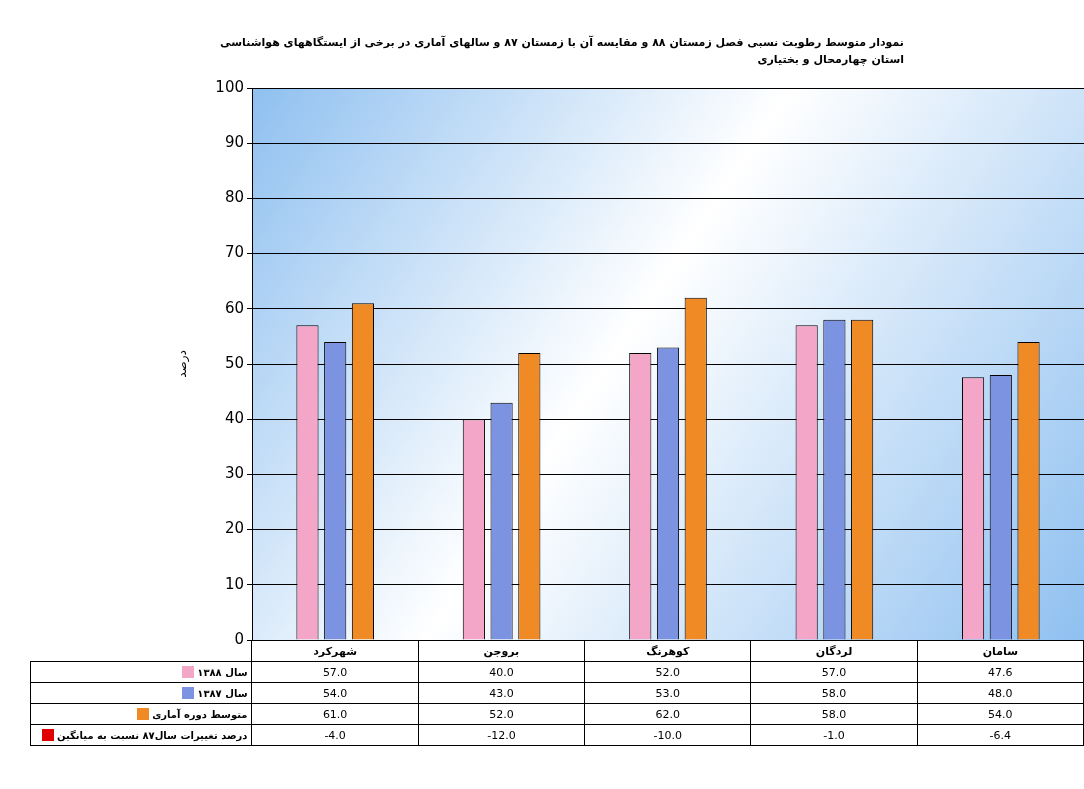 The image size is (1084, 789). Describe the element at coordinates (501, 672) in the screenshot. I see `data-label: 40.0` at that location.